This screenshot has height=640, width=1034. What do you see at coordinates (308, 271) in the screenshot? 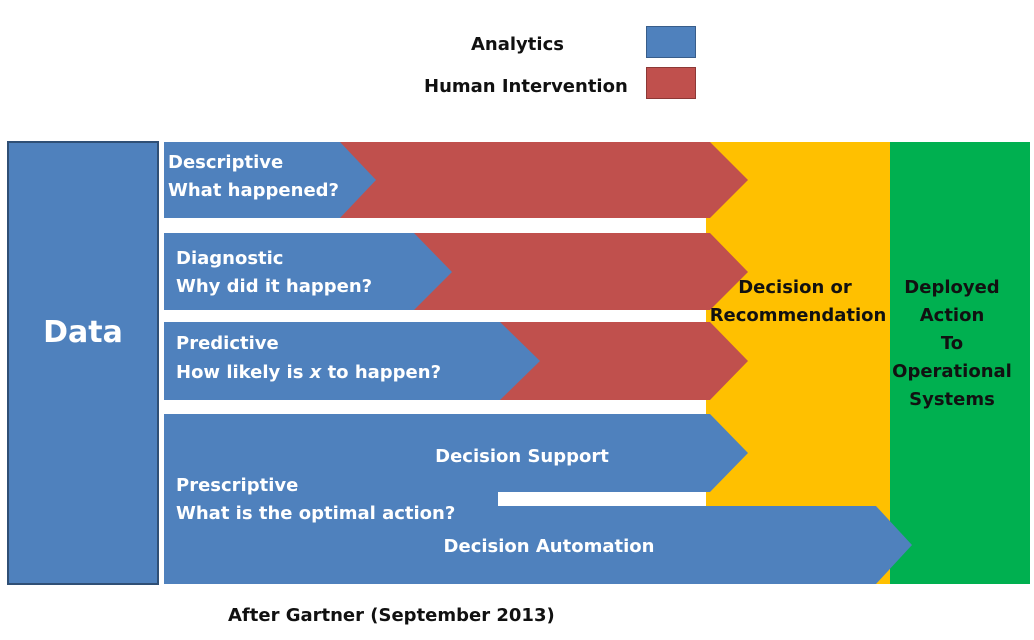
I see `diagnostic-analytics-arrow` at bounding box center [308, 271].